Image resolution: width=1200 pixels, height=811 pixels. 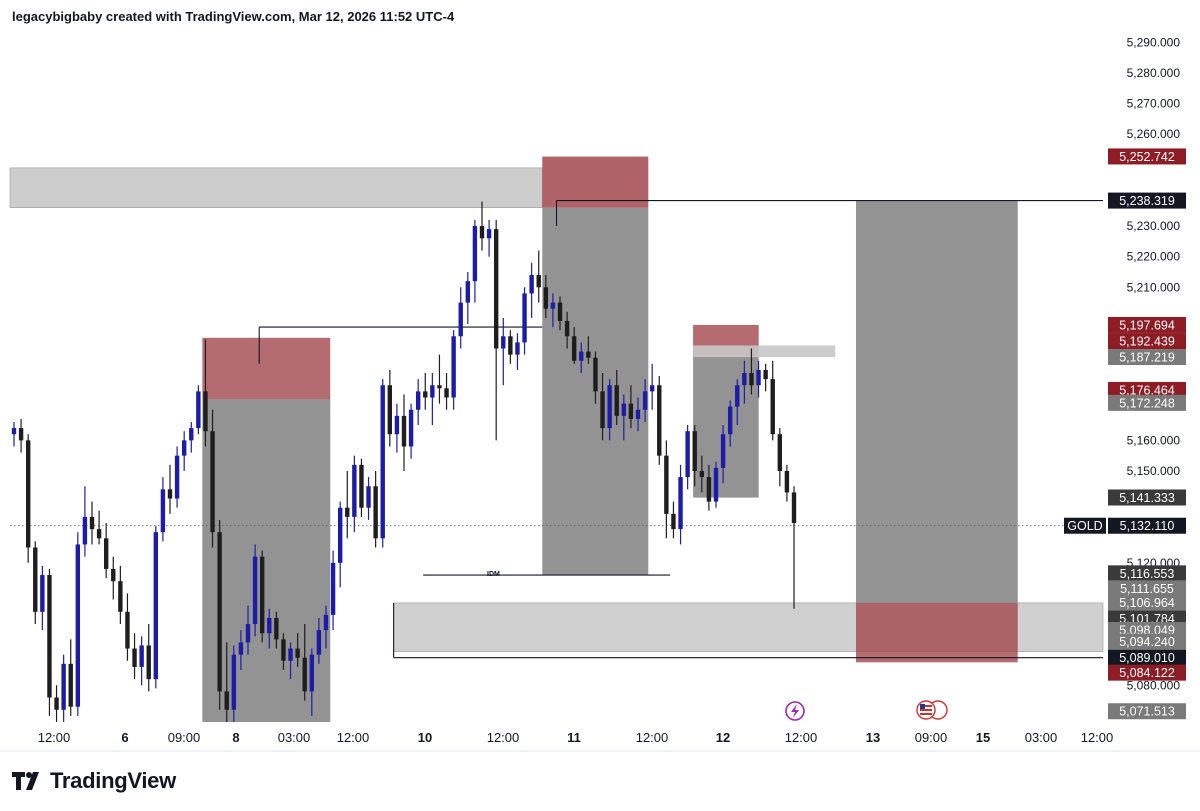 What do you see at coordinates (1147, 325) in the screenshot?
I see `price-tag-value: 5,197.694` at bounding box center [1147, 325].